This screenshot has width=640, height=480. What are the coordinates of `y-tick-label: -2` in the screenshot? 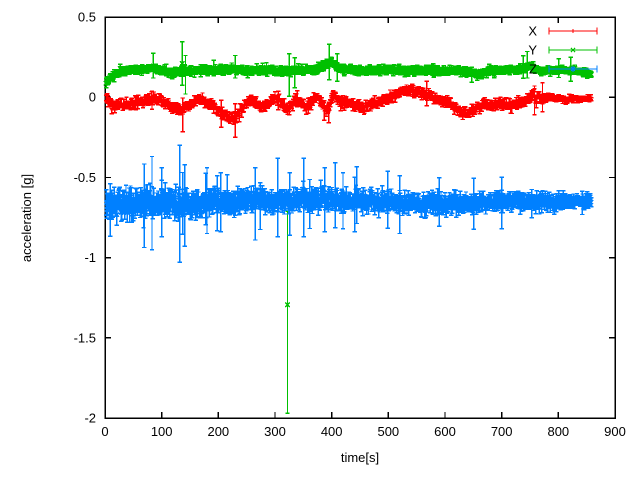 It's located at (90, 418).